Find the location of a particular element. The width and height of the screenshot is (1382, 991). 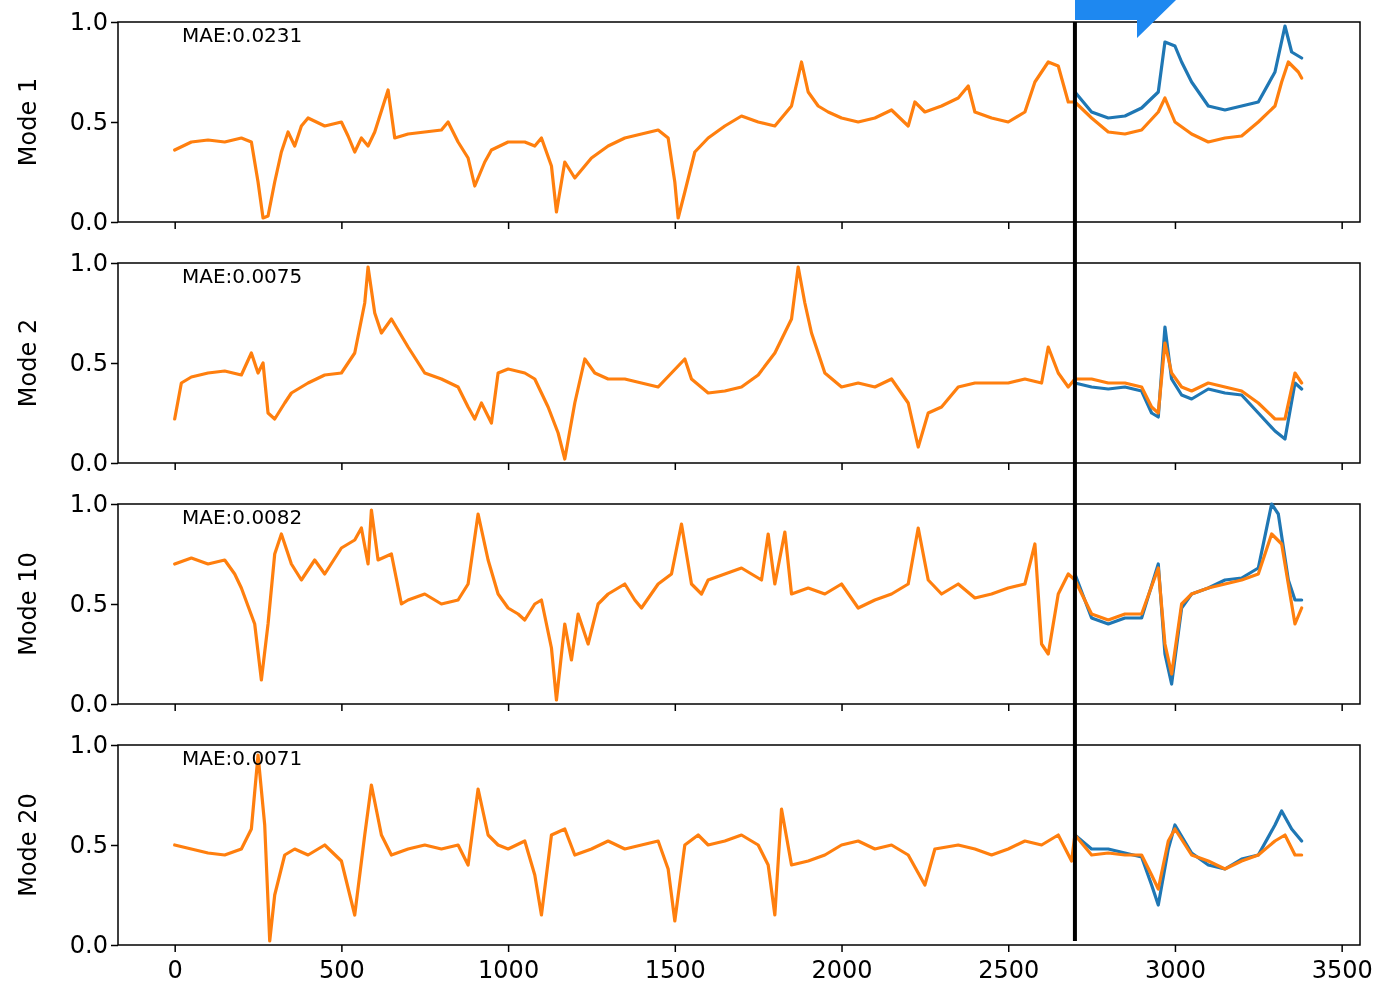

y-axis-title: Mode 1 is located at coordinates (28, 122).